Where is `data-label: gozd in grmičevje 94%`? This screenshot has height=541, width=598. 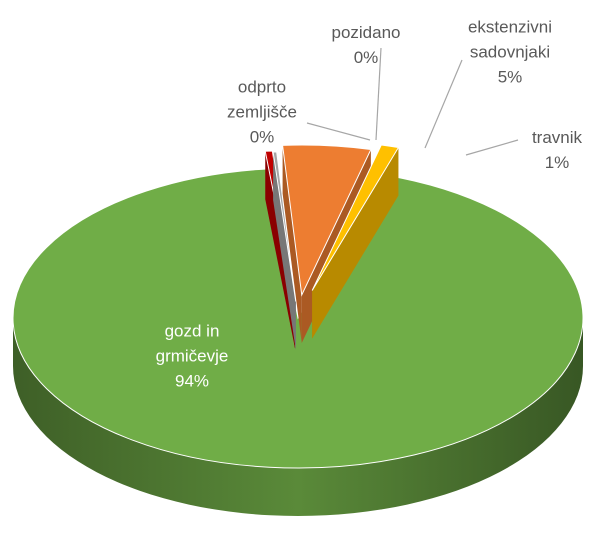 data-label: gozd in grmičevje 94% is located at coordinates (192, 356).